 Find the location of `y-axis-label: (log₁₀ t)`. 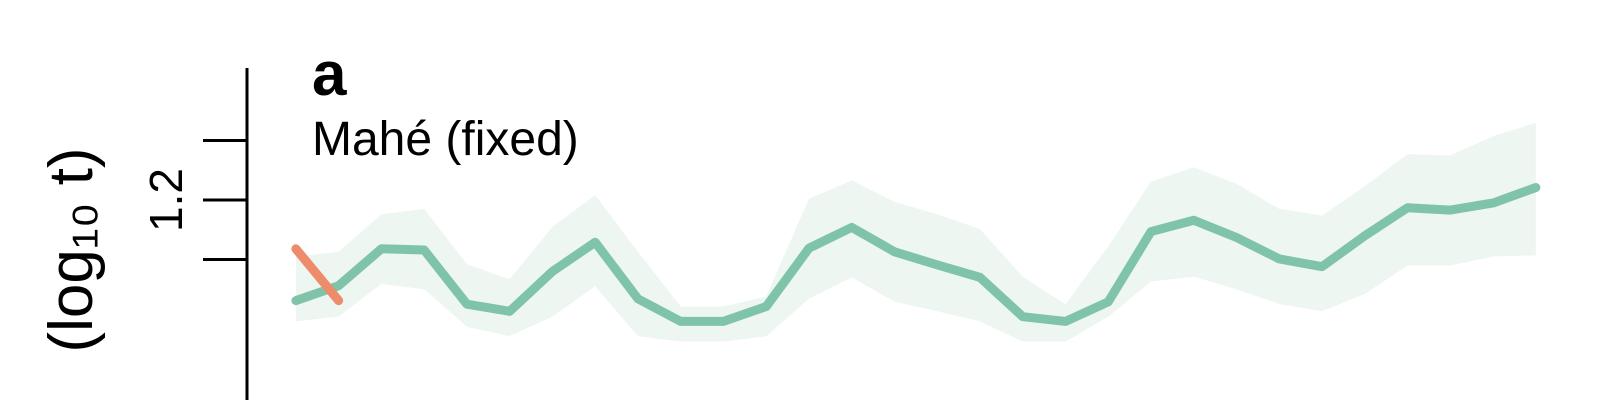

y-axis-label: (log₁₀ t) is located at coordinates (71, 249).